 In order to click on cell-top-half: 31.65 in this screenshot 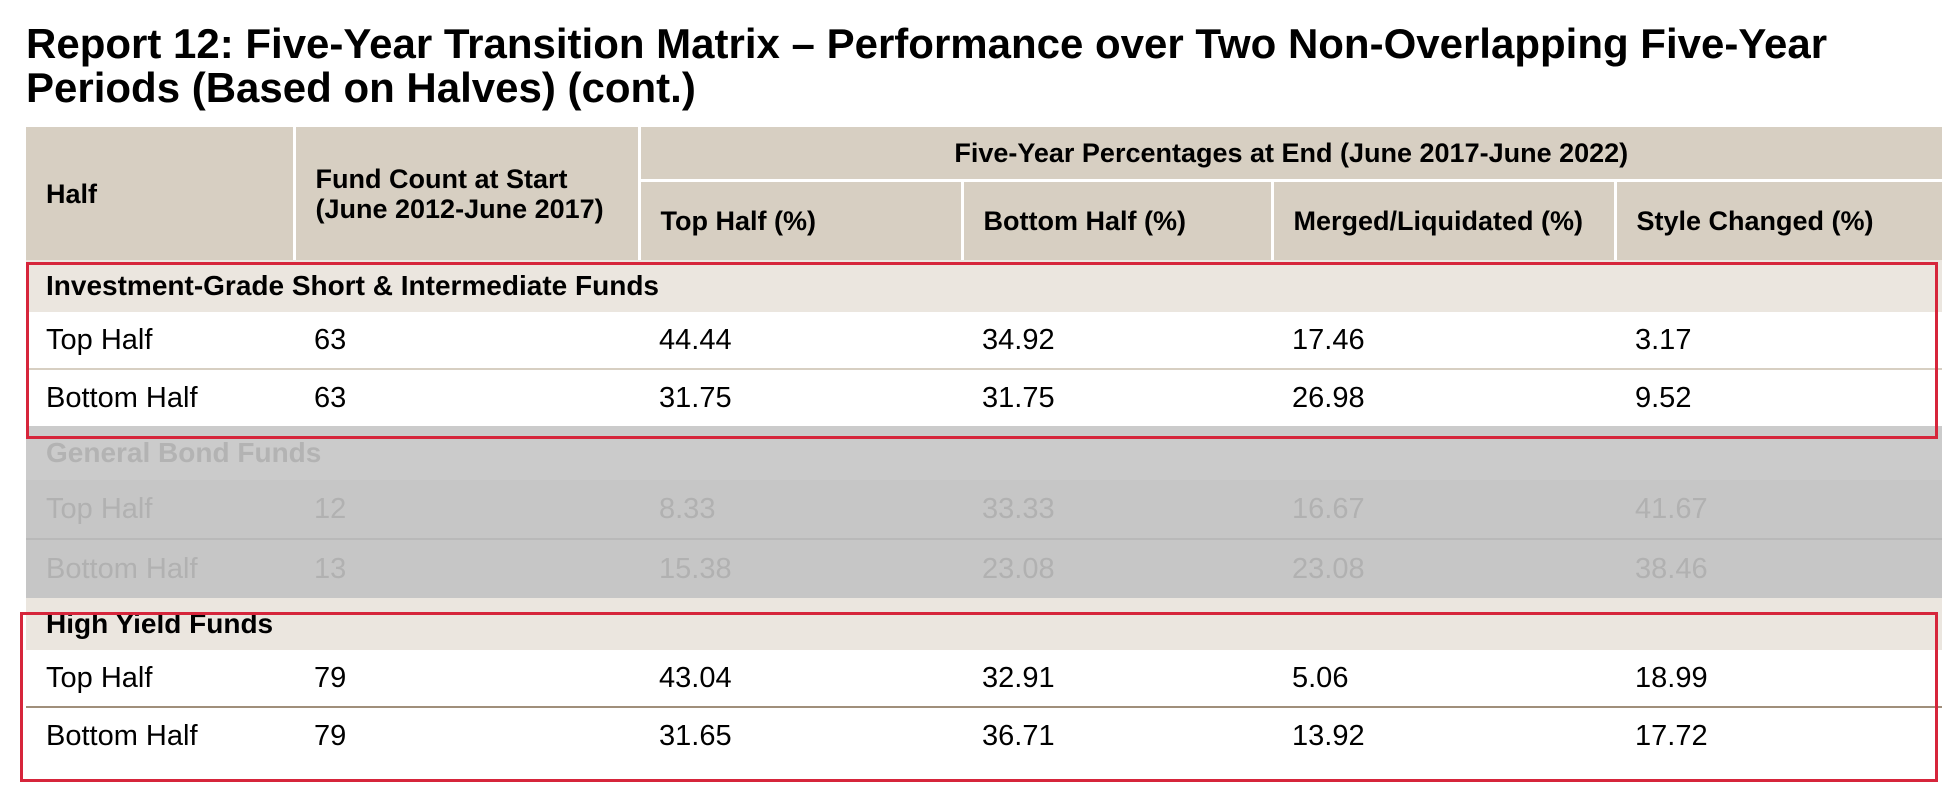, I will do `click(800, 735)`.